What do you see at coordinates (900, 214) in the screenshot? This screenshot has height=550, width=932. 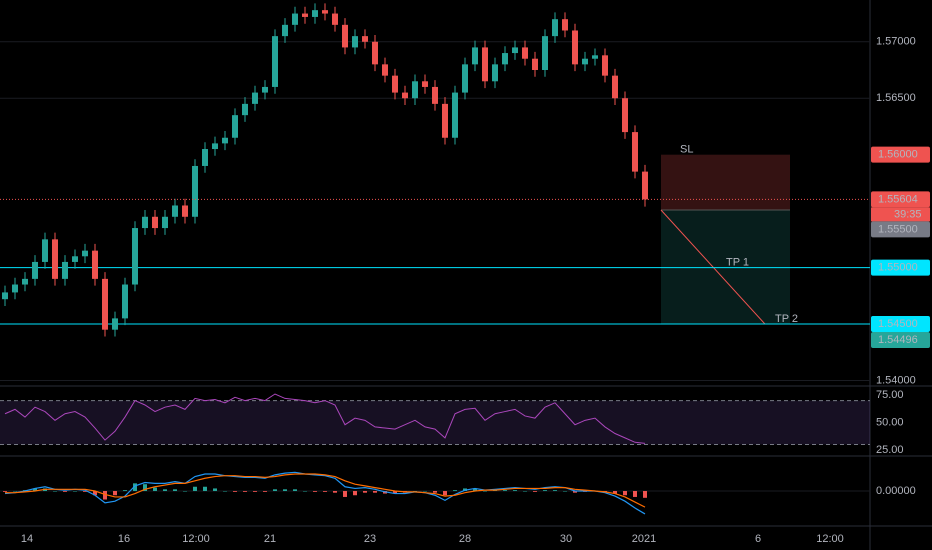 I see `countdown-tag` at bounding box center [900, 214].